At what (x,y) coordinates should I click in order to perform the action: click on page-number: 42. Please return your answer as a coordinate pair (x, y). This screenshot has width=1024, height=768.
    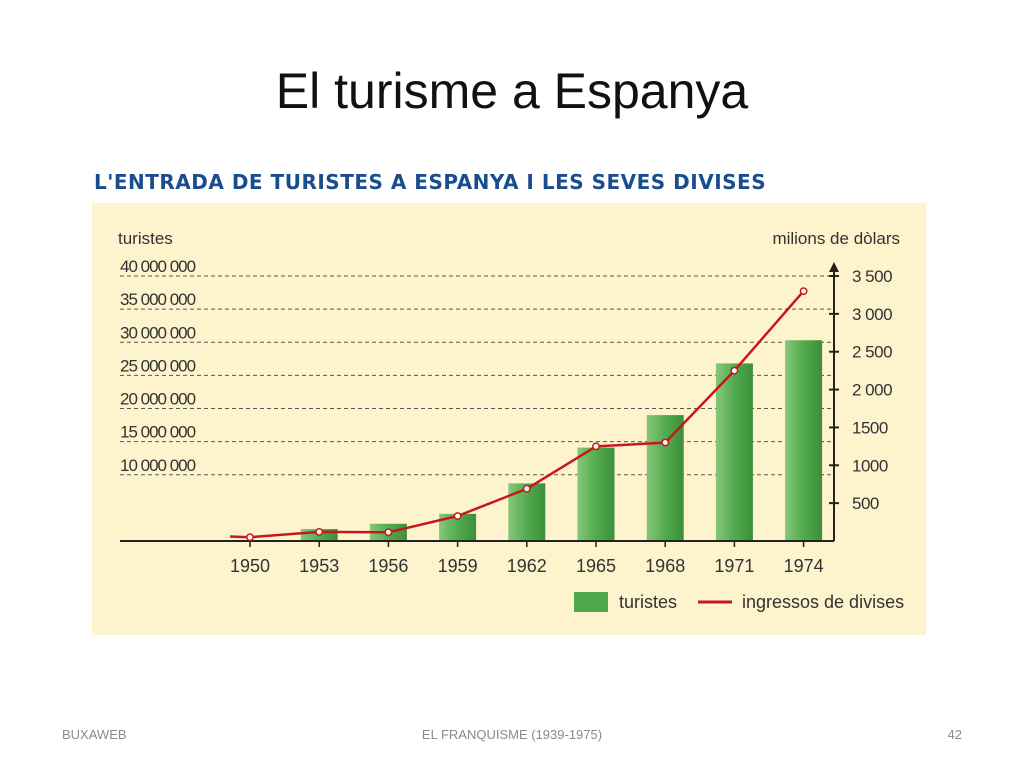
    Looking at the image, I should click on (954, 734).